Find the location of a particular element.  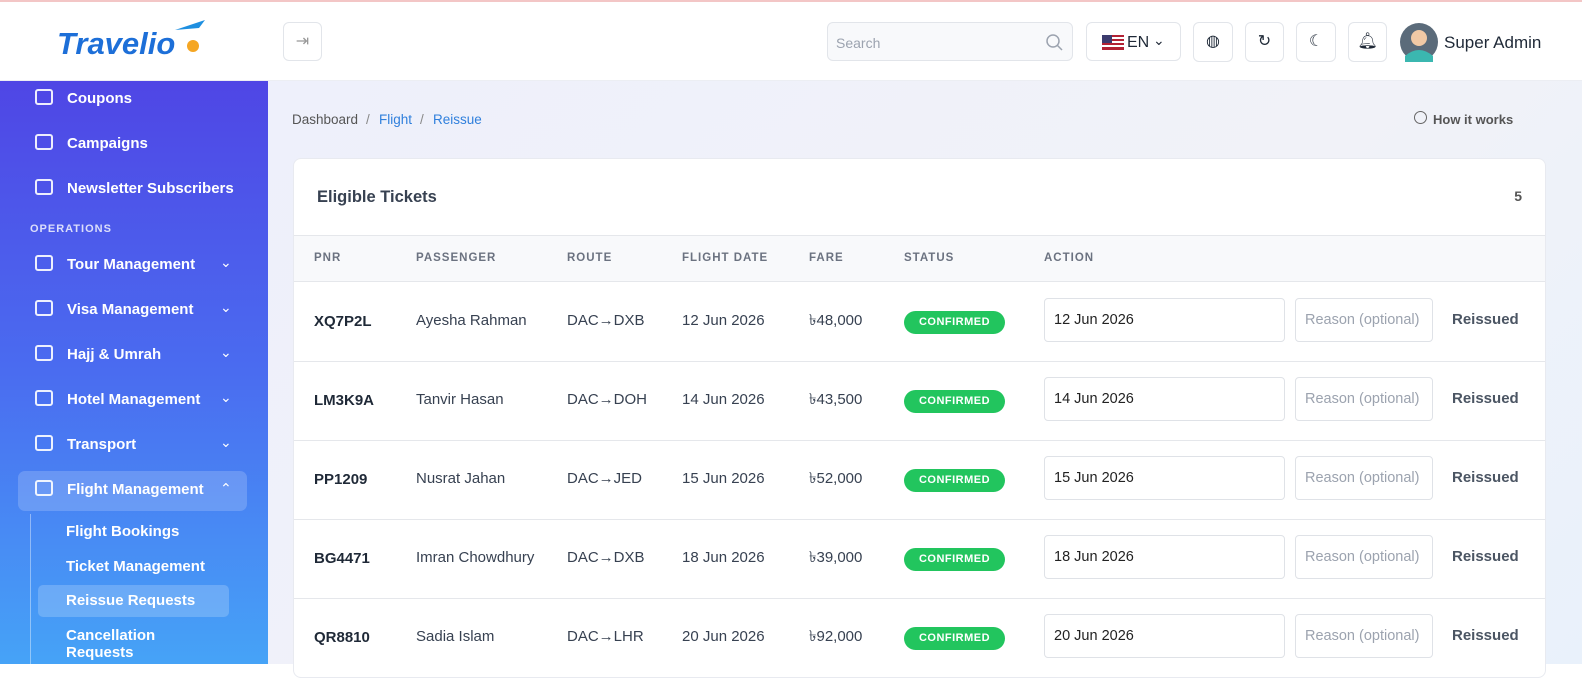

sidebar-link: Coupons is located at coordinates (99, 98).